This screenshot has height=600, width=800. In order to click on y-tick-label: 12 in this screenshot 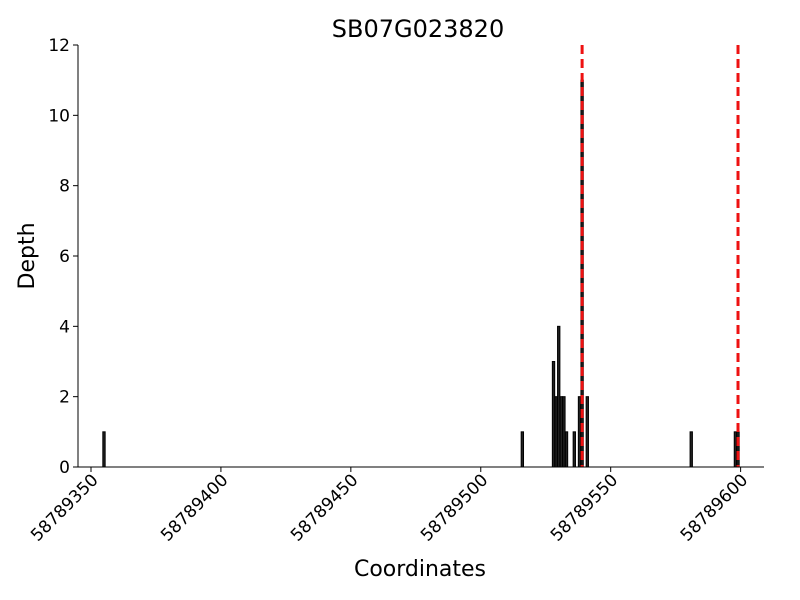, I will do `click(59, 46)`.